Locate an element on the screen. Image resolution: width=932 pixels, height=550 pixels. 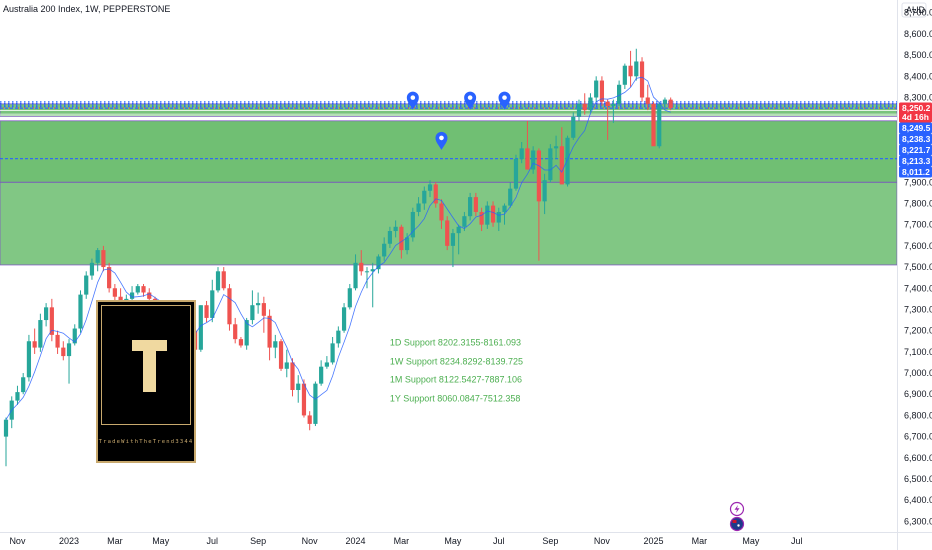
brand-logo: TradeWithTheTrend3344 is located at coordinates (146, 381).